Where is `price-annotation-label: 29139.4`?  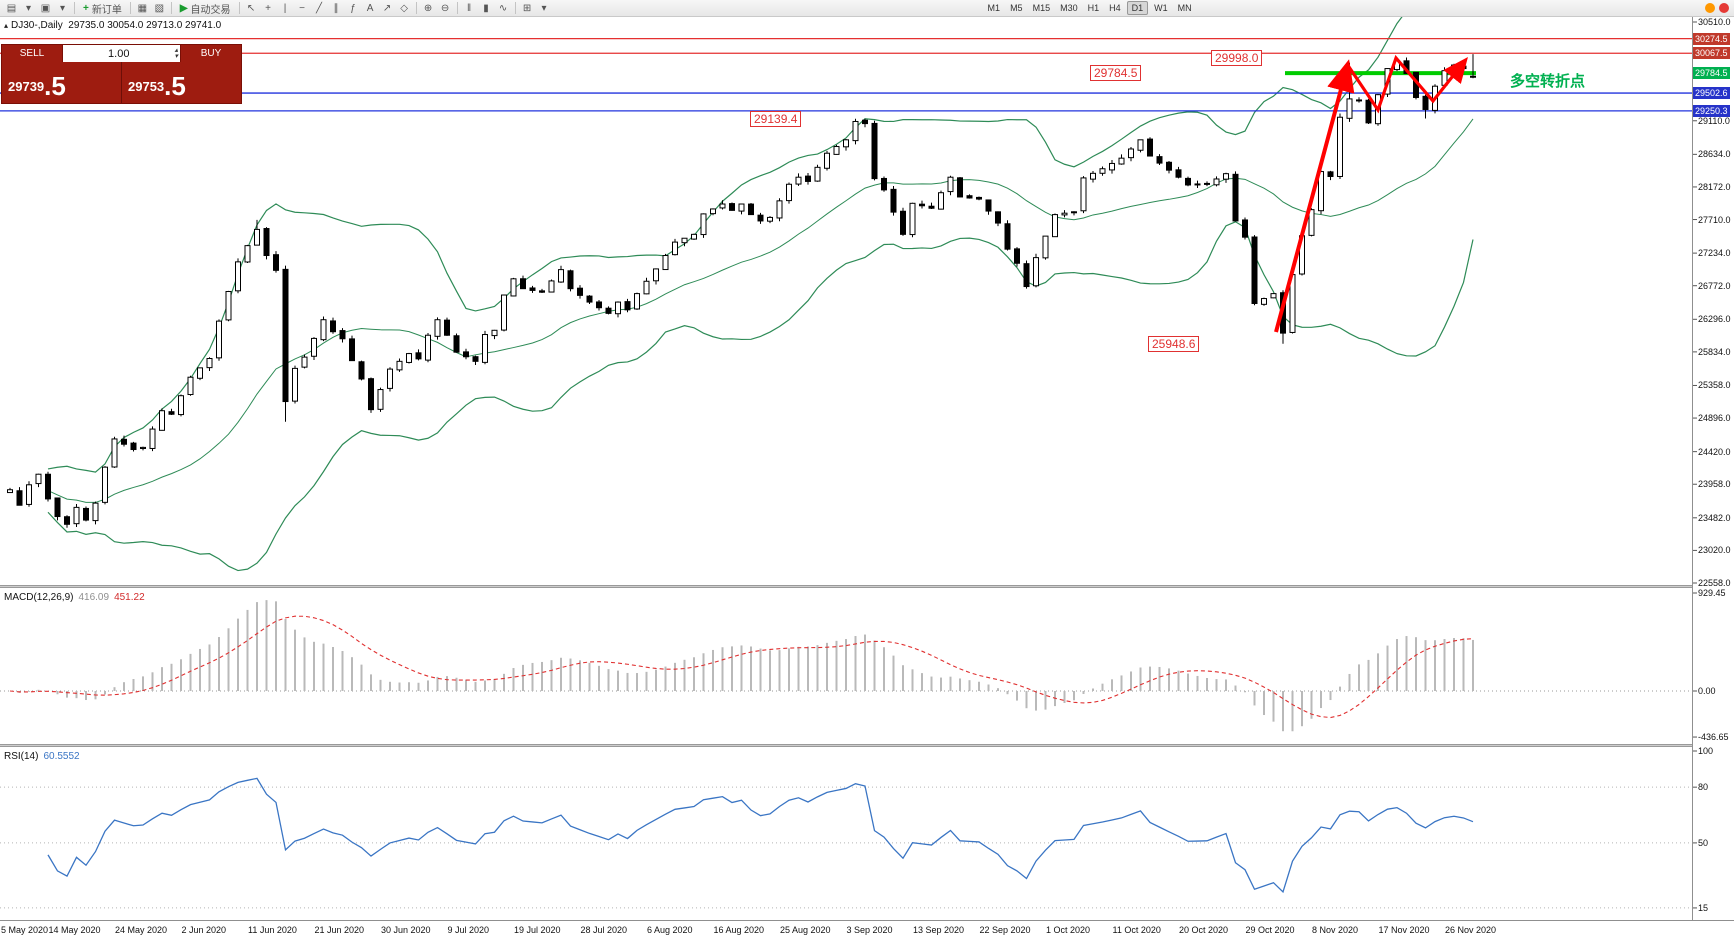 price-annotation-label: 29139.4 is located at coordinates (776, 118).